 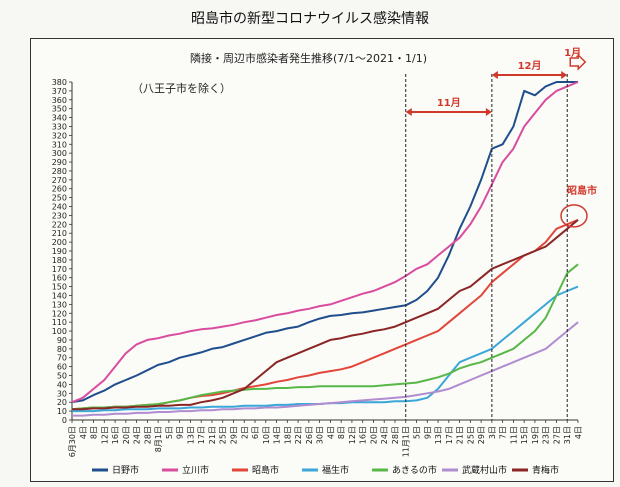 I want to click on y-tick-label: 60, so click(x=62, y=367).